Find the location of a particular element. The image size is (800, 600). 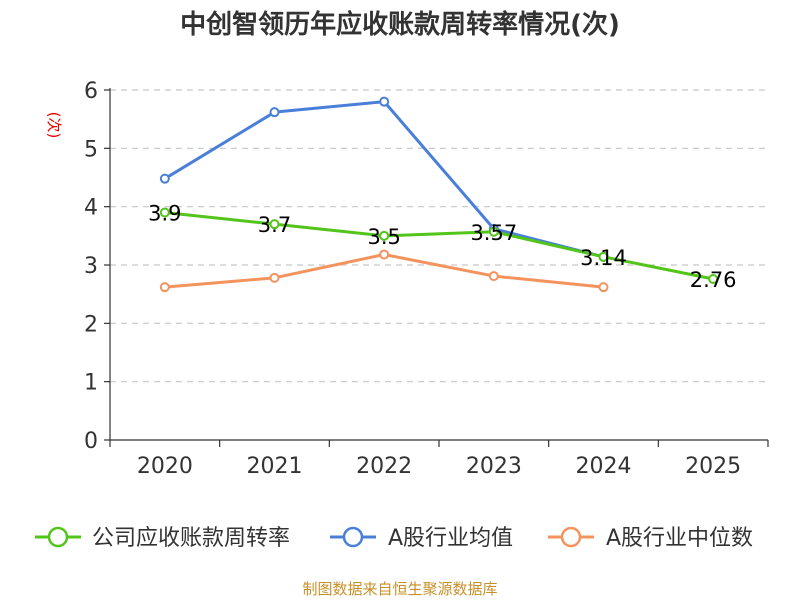

x-tick-label: 2024 is located at coordinates (604, 466).